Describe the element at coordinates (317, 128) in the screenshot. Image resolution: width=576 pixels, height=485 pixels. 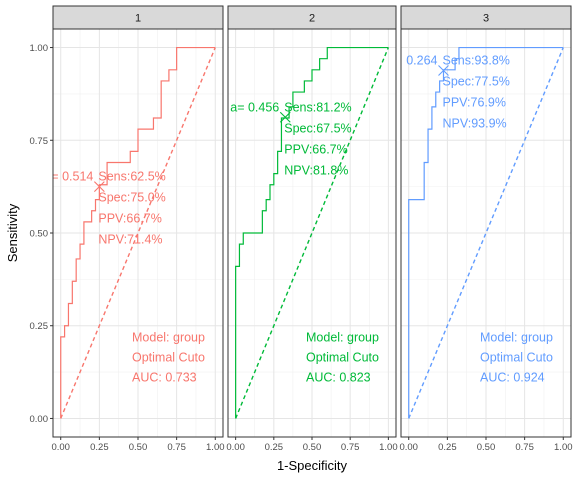
I see `metric-label: Spec:67.5%` at that location.